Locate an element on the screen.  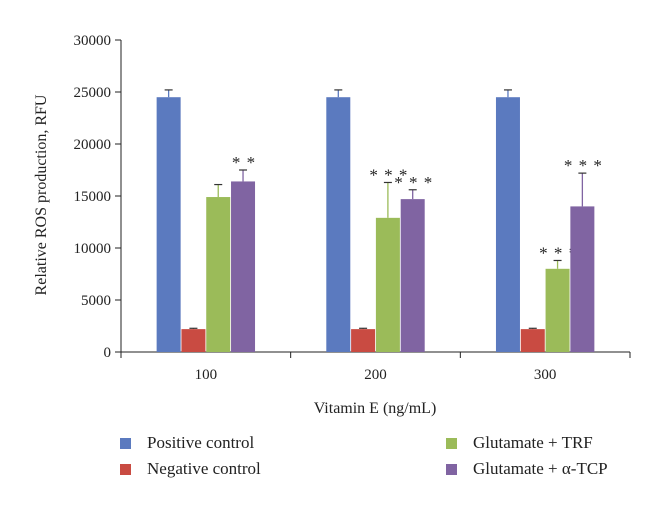
y-tick-label: 10000 is located at coordinates (93, 249).